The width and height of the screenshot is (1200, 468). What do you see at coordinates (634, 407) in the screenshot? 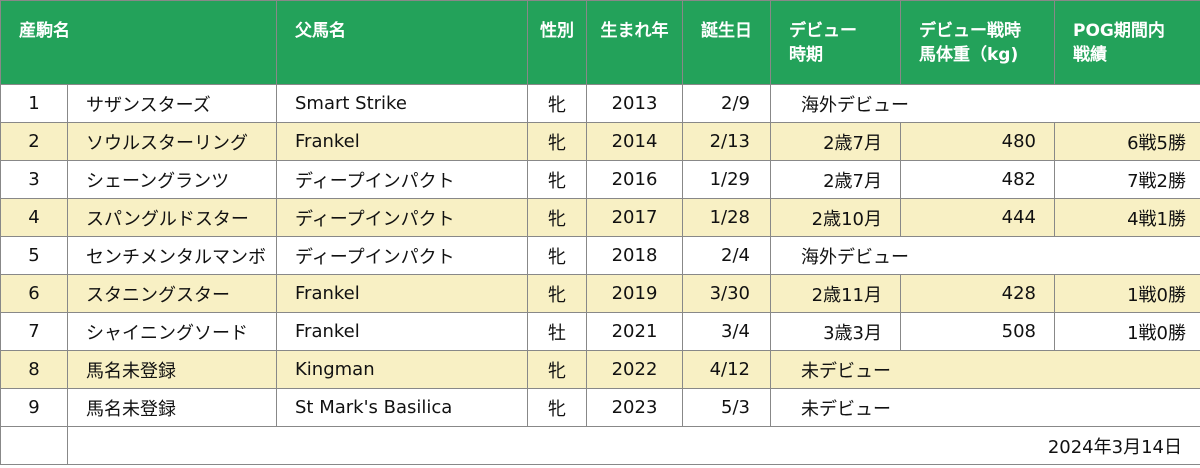
I see `birth-year: 2023` at bounding box center [634, 407].